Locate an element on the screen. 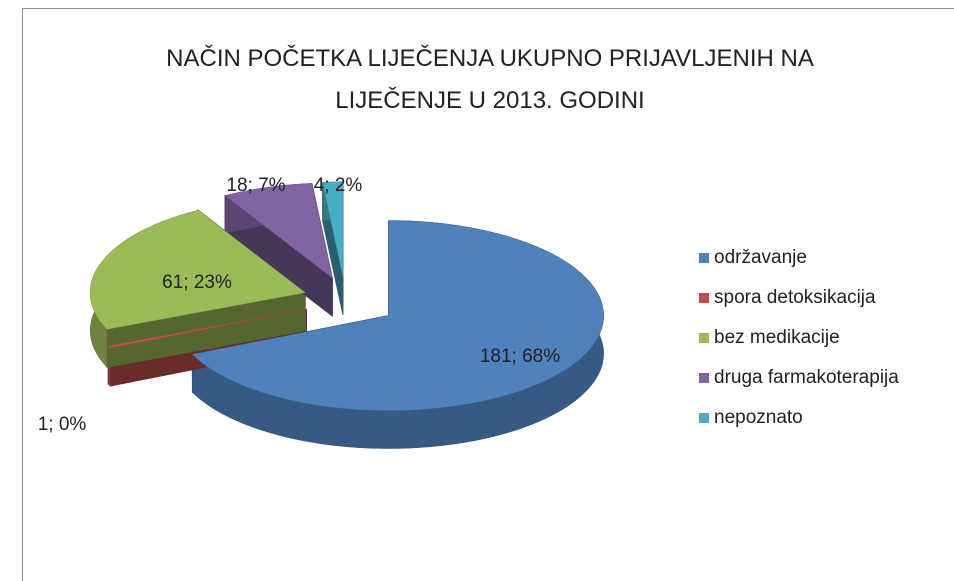 This screenshot has width=954, height=581. legend-label: spora detoksikacija is located at coordinates (795, 297).